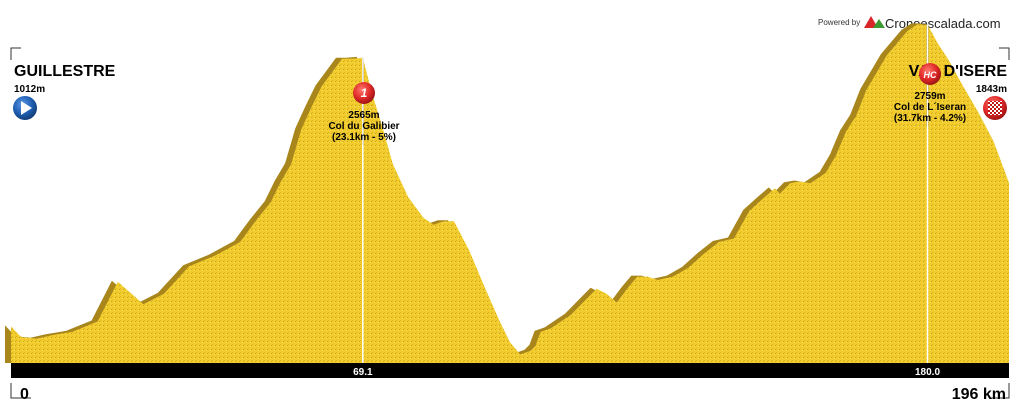 This screenshot has width=1022, height=412. I want to click on climb-1-category: 1, so click(364, 93).